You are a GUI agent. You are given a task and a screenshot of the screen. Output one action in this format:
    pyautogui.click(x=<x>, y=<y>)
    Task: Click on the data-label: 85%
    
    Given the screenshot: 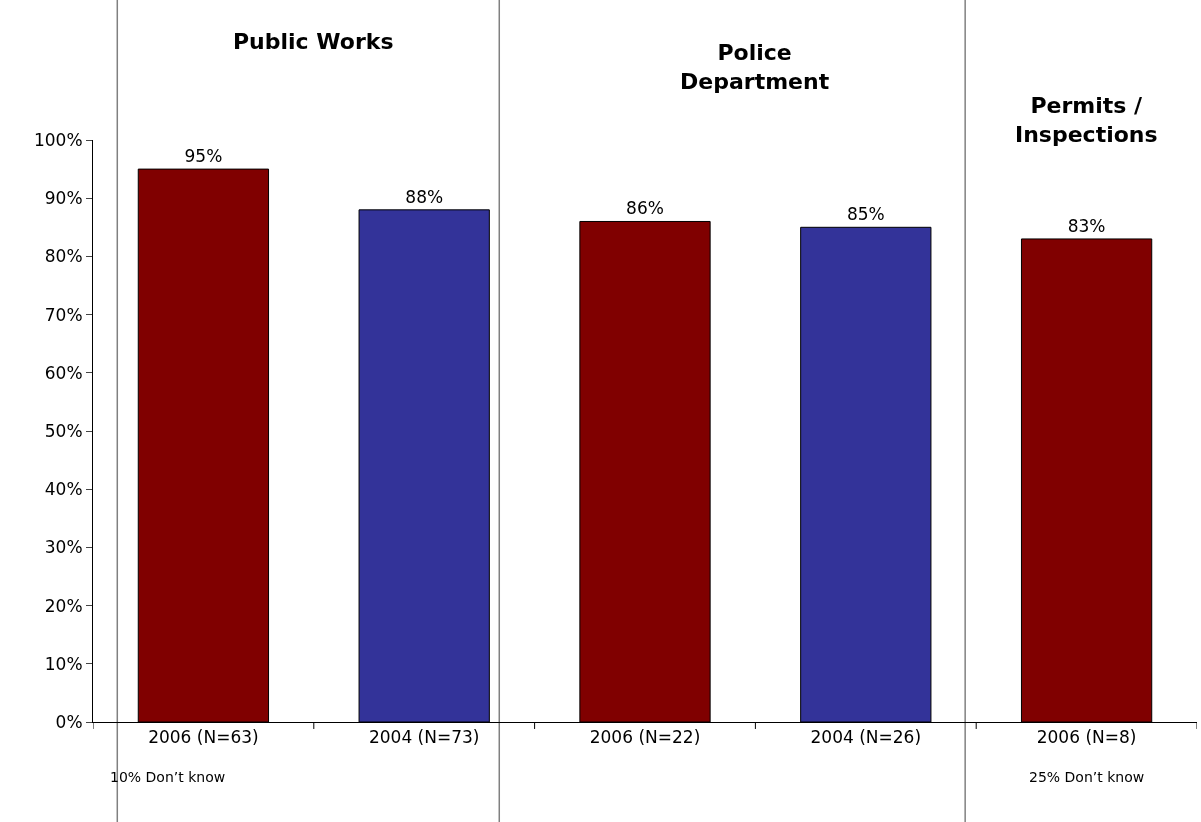 What is the action you would take?
    pyautogui.click(x=865, y=214)
    